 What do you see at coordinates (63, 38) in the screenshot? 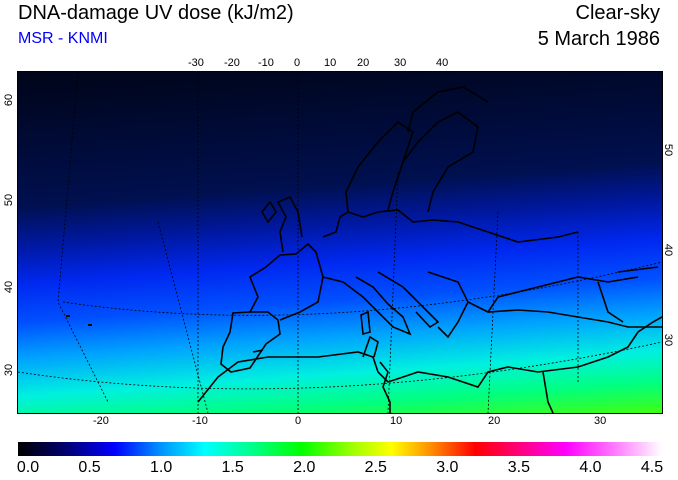
I see `map-source: MSR - KNMI` at bounding box center [63, 38].